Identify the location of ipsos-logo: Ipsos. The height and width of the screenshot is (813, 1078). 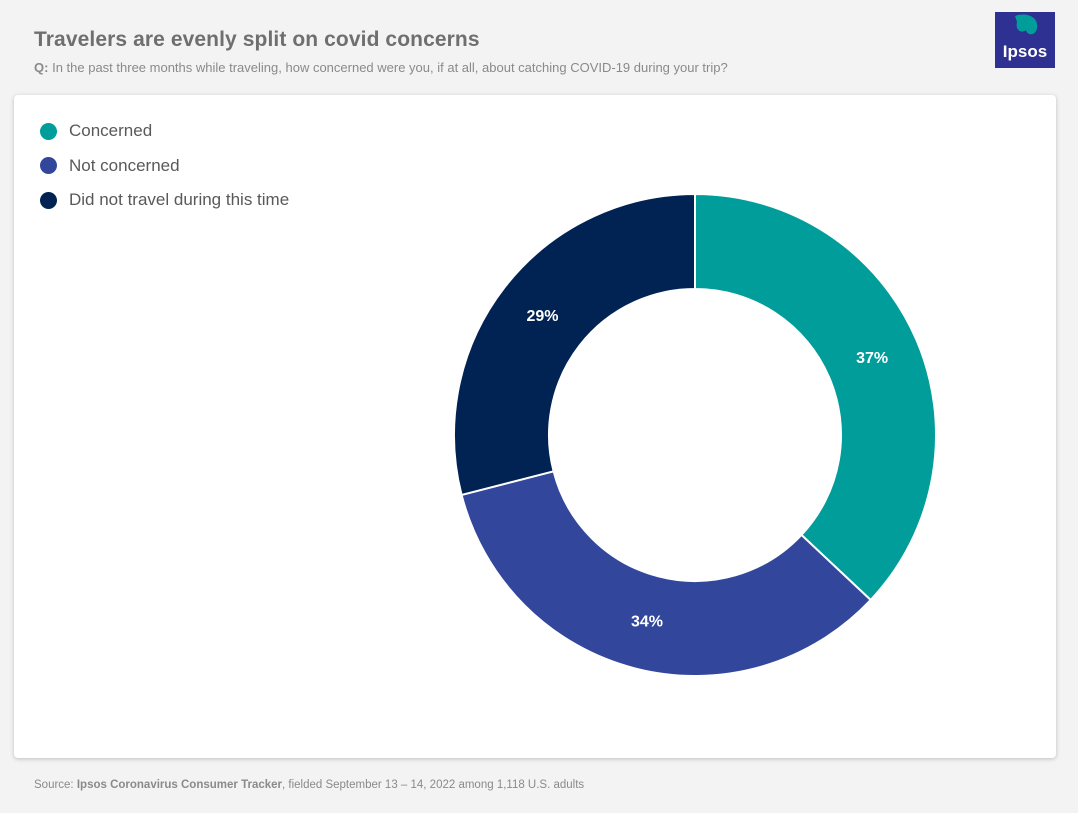
(1025, 40).